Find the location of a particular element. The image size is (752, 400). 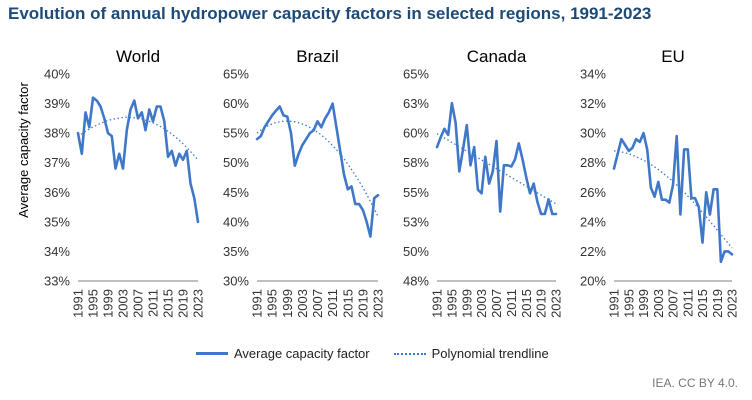

panel-title: Canada is located at coordinates (497, 56).